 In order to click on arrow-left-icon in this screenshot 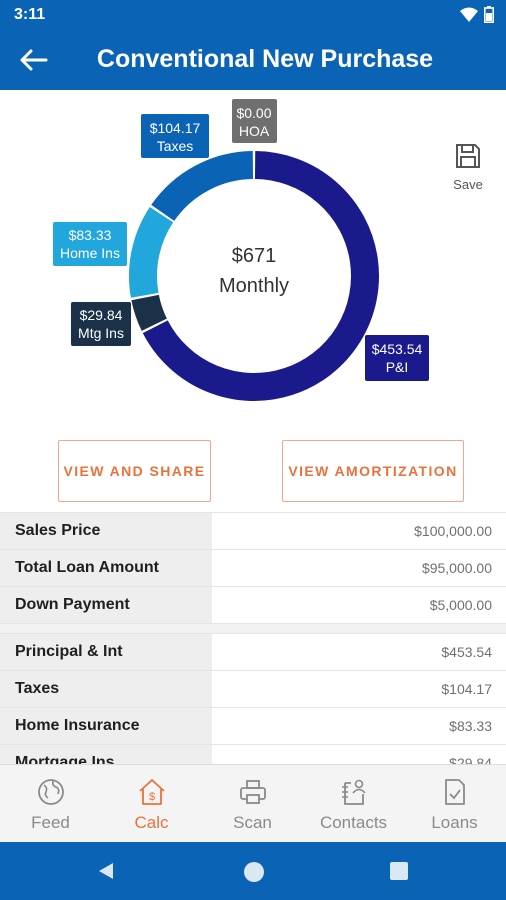, I will do `click(34, 60)`.